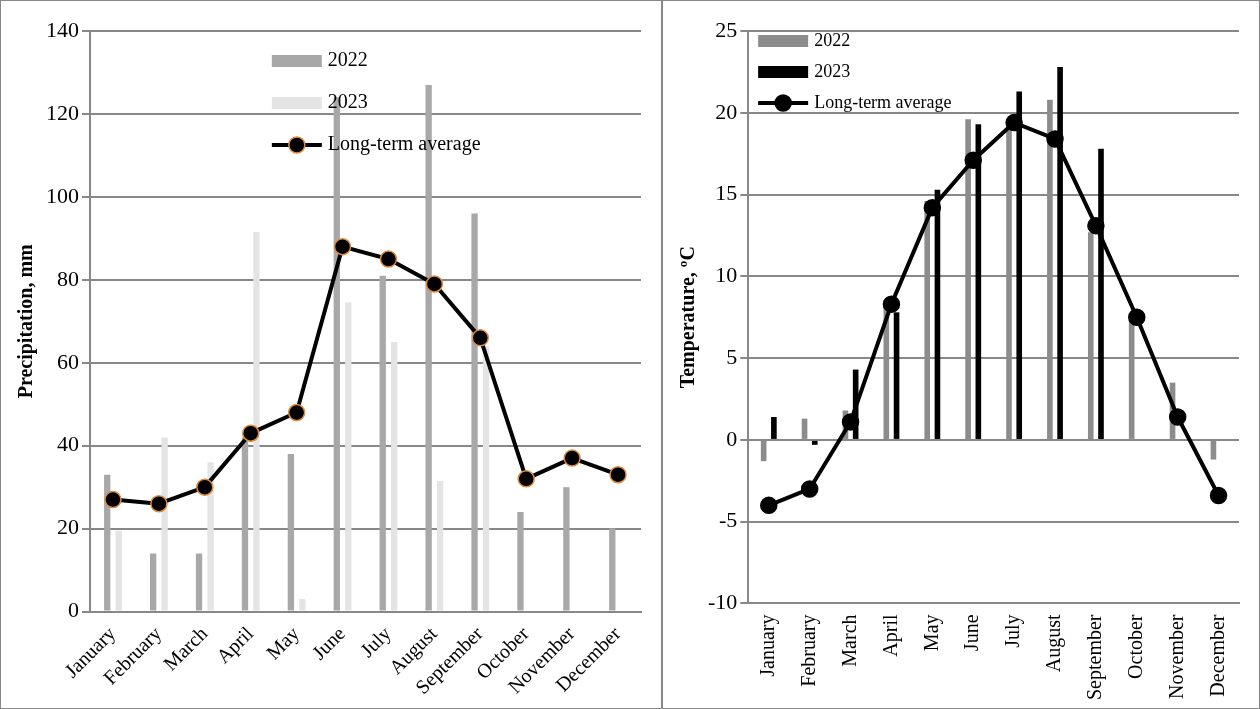 This screenshot has width=1260, height=709. What do you see at coordinates (732, 356) in the screenshot?
I see `y-tick-label: 5` at bounding box center [732, 356].